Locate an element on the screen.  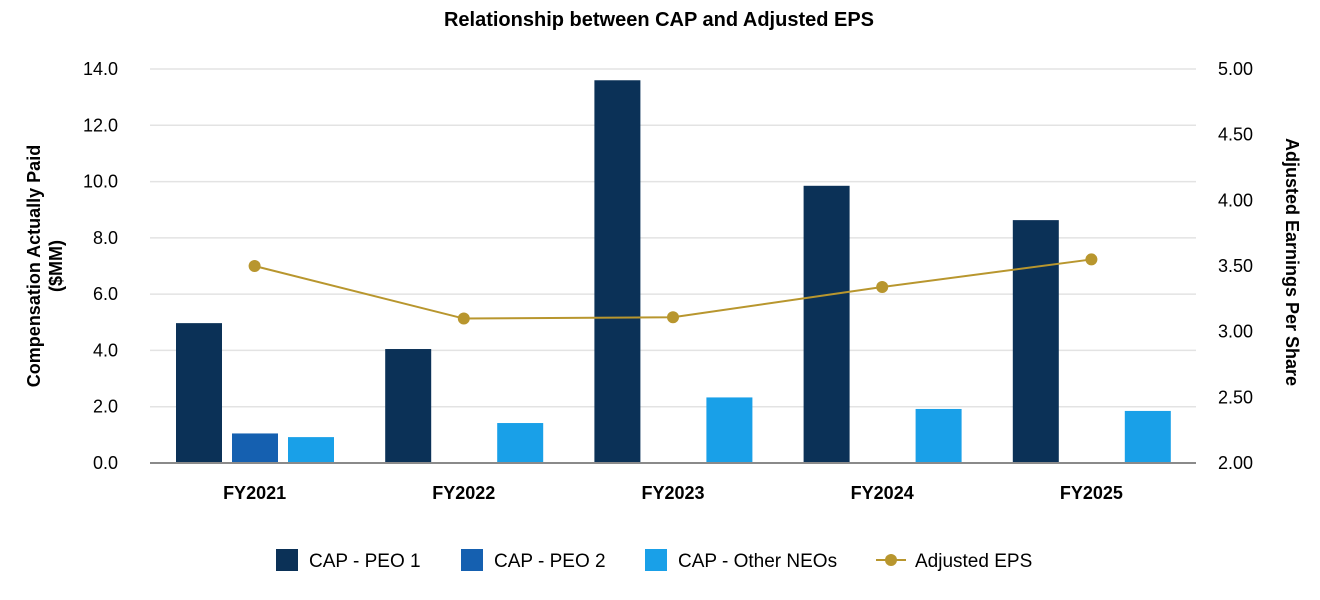
y2-tick-label: 5.00 is located at coordinates (1235, 69).